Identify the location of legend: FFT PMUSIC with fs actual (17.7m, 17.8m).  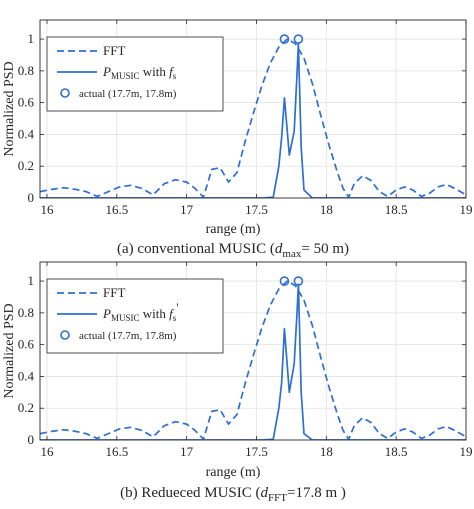
(135, 74).